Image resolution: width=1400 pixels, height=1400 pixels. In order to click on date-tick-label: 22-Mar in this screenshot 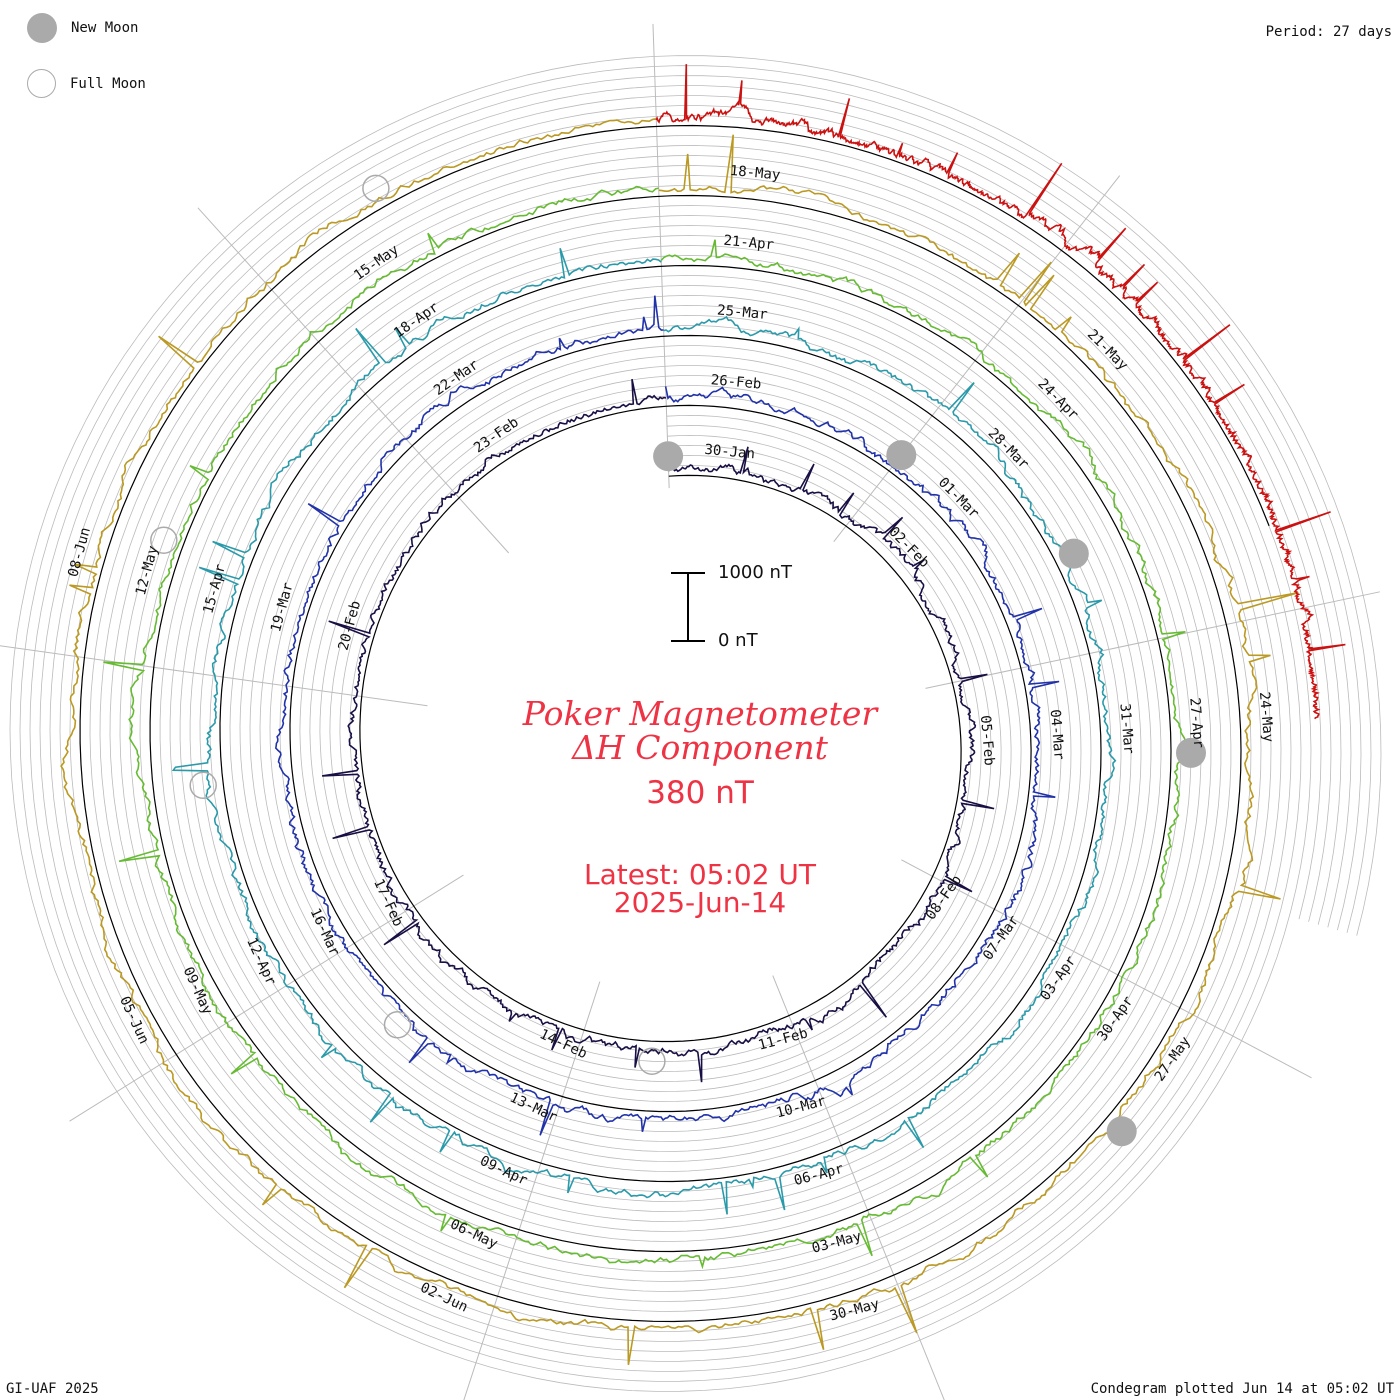, I will do `click(456, 378)`.